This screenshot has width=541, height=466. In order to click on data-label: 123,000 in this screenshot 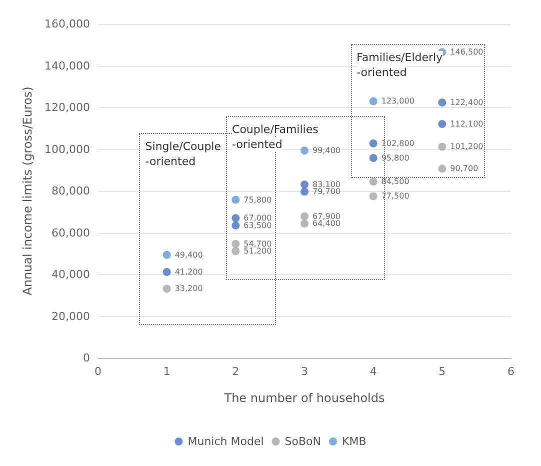, I will do `click(397, 101)`.